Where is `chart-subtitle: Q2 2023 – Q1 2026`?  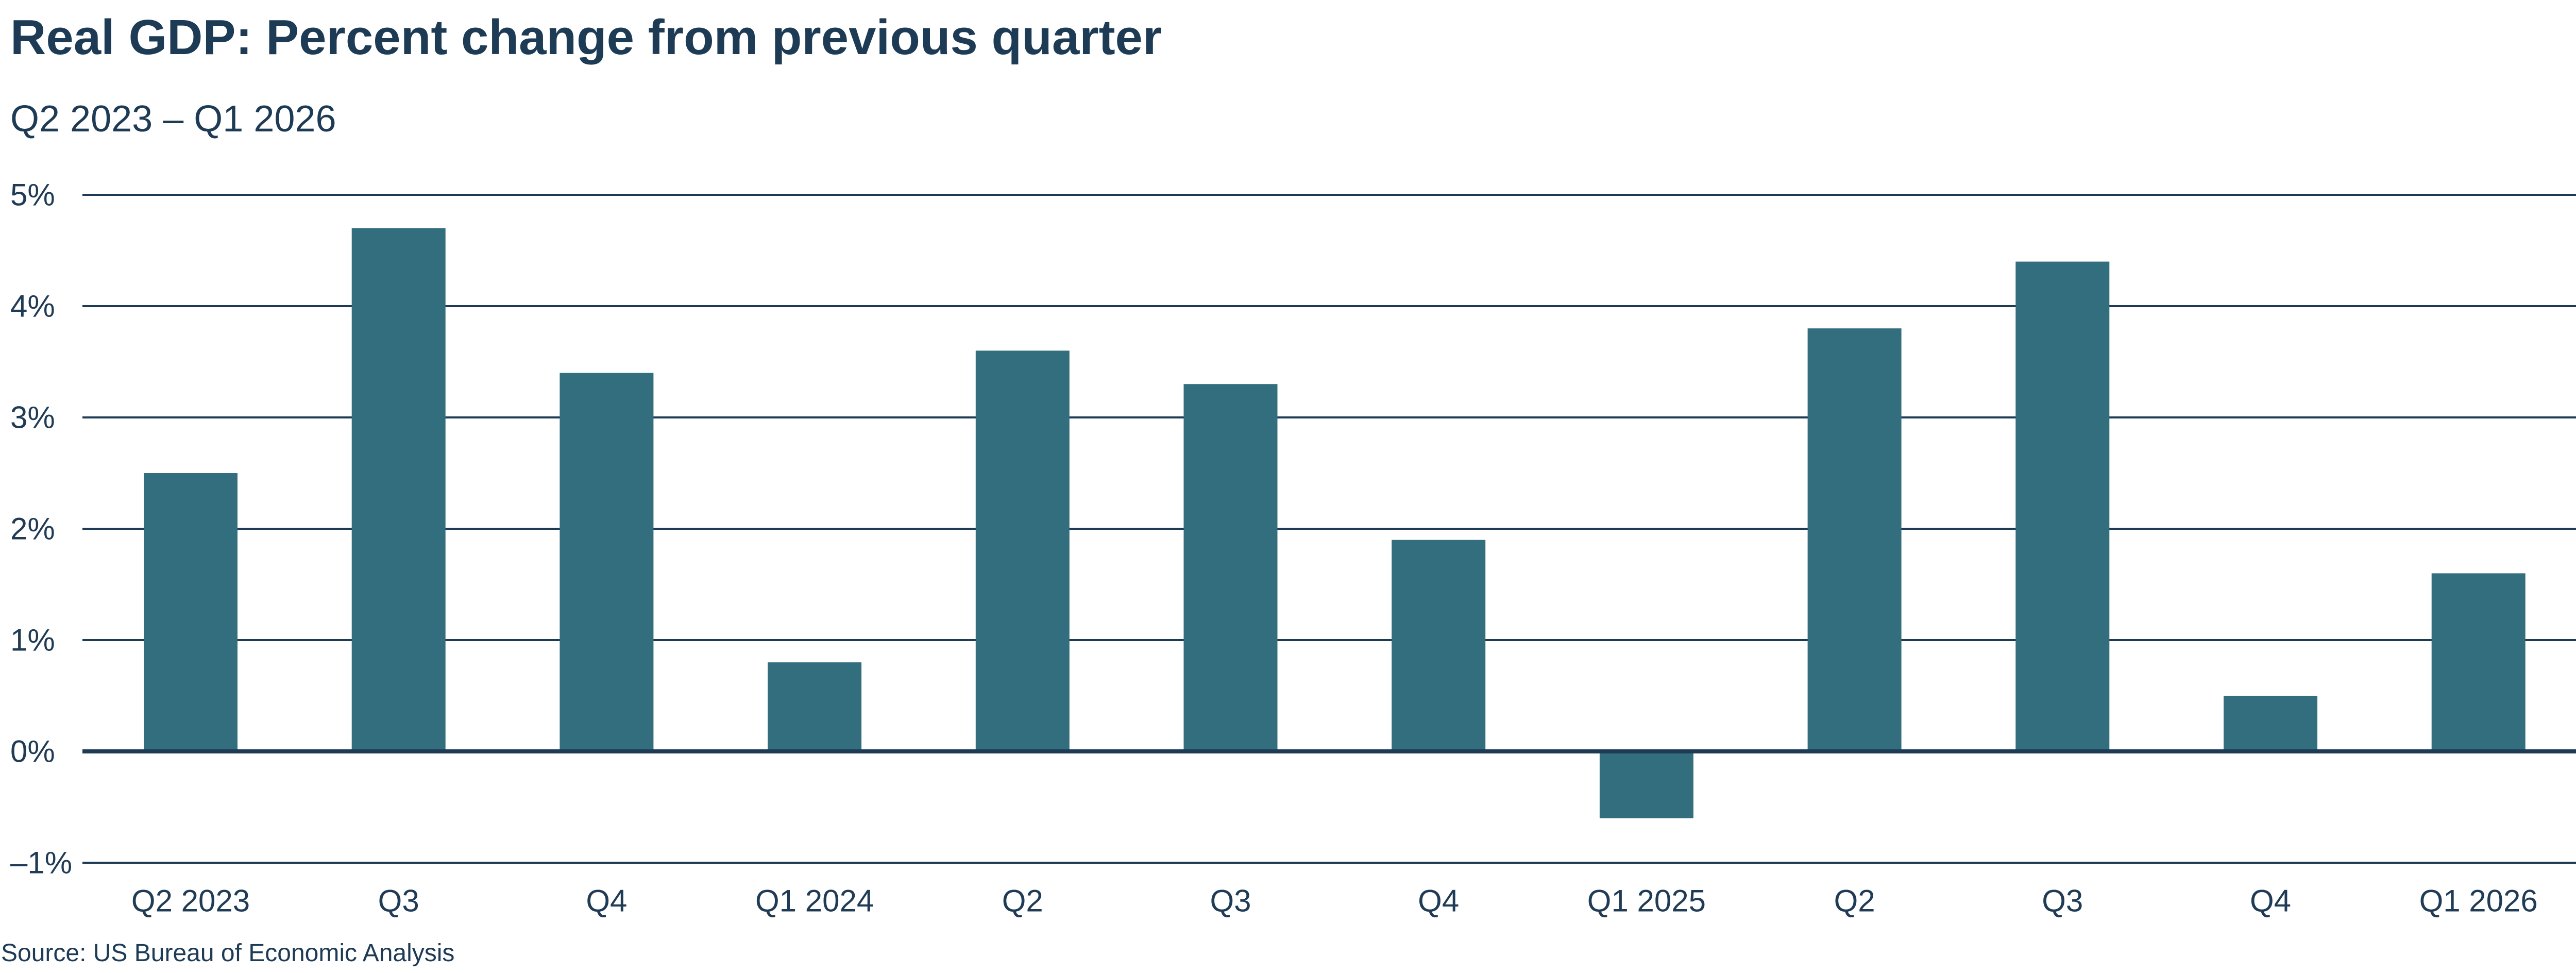 chart-subtitle: Q2 2023 – Q1 2026 is located at coordinates (173, 119).